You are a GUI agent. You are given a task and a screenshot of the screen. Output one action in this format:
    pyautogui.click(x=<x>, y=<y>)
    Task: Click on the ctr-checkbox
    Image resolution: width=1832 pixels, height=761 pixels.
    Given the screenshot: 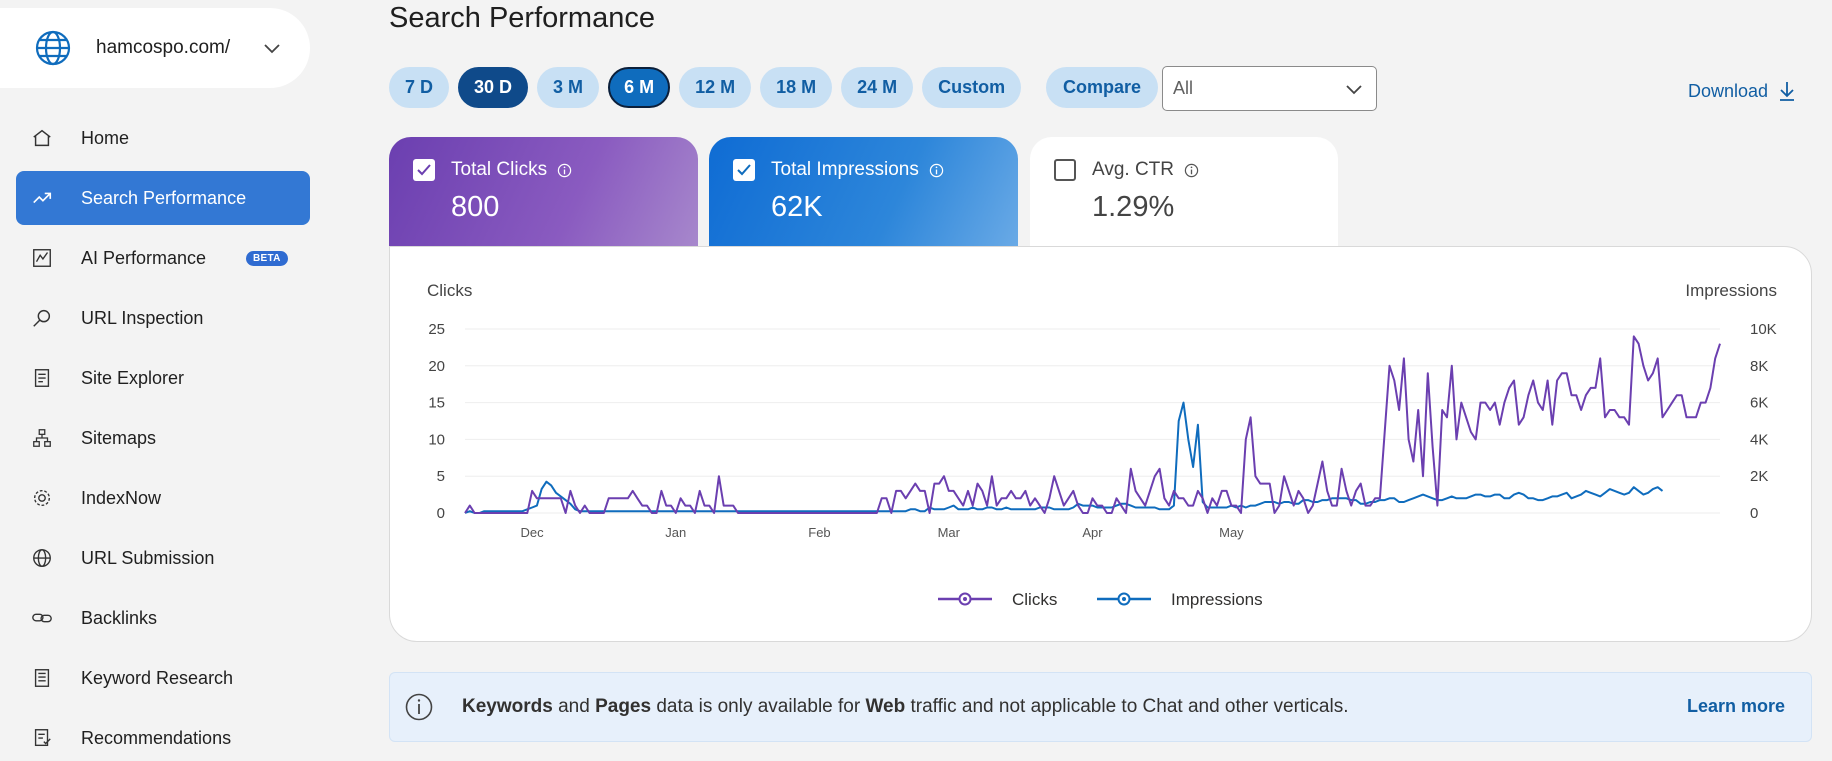 What is the action you would take?
    pyautogui.click(x=1065, y=170)
    